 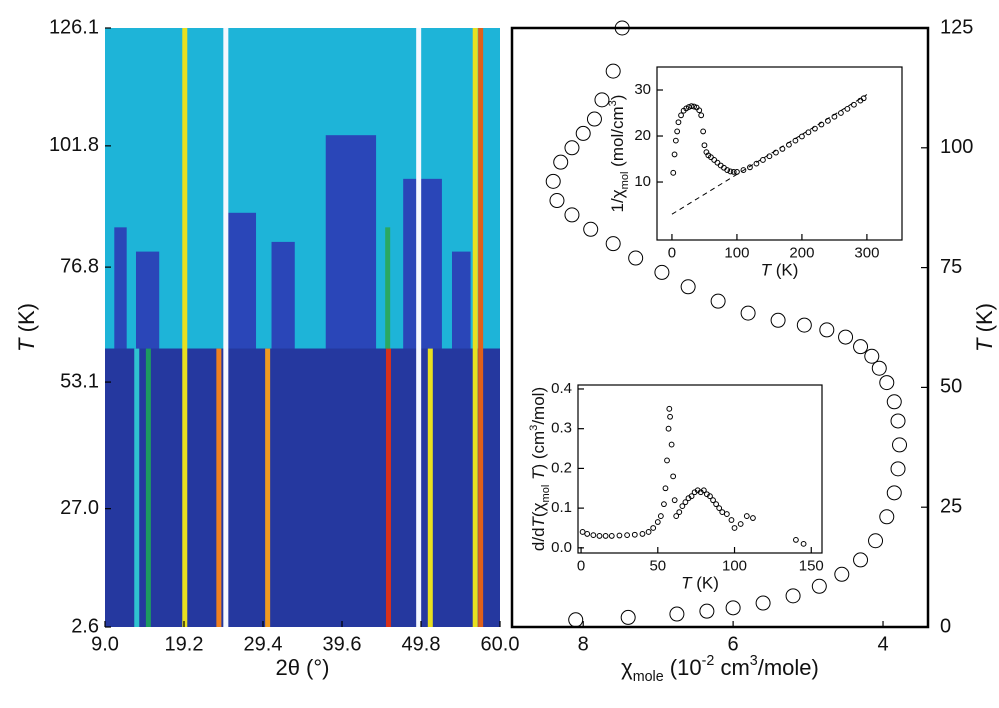 I want to click on x-axis-label: T (K), so click(x=700, y=583).